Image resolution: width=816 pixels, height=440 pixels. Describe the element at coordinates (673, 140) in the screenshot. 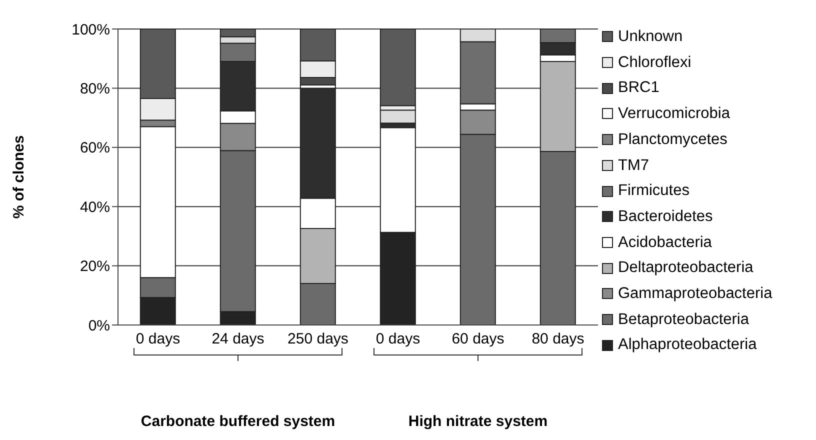

I see `legend-label: Planctomycetes` at that location.